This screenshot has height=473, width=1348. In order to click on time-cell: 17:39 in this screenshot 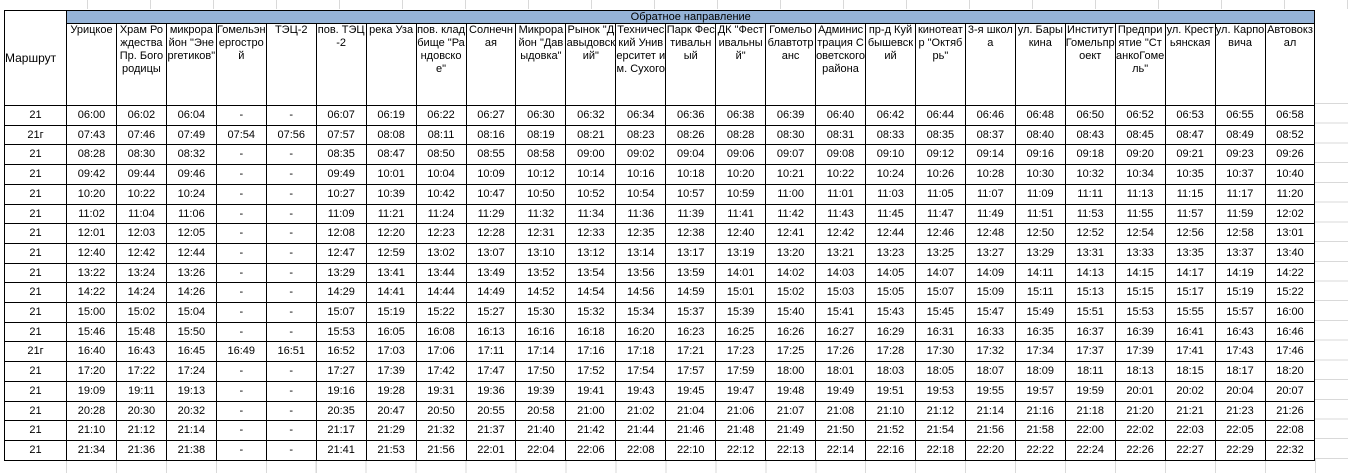, I will do `click(391, 371)`.